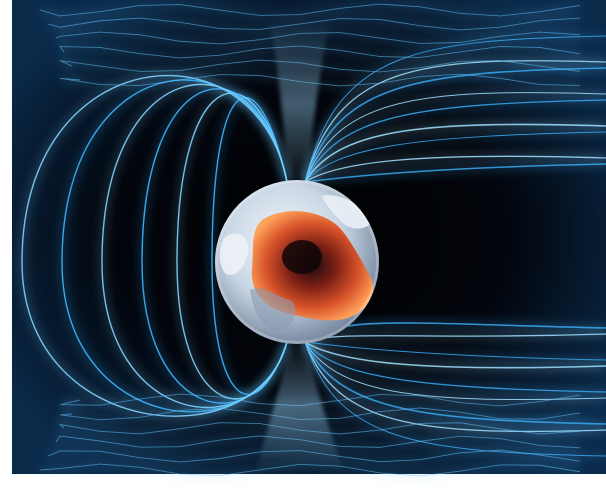 The height and width of the screenshot is (492, 606). I want to click on polar-beams, so click(300, 247).